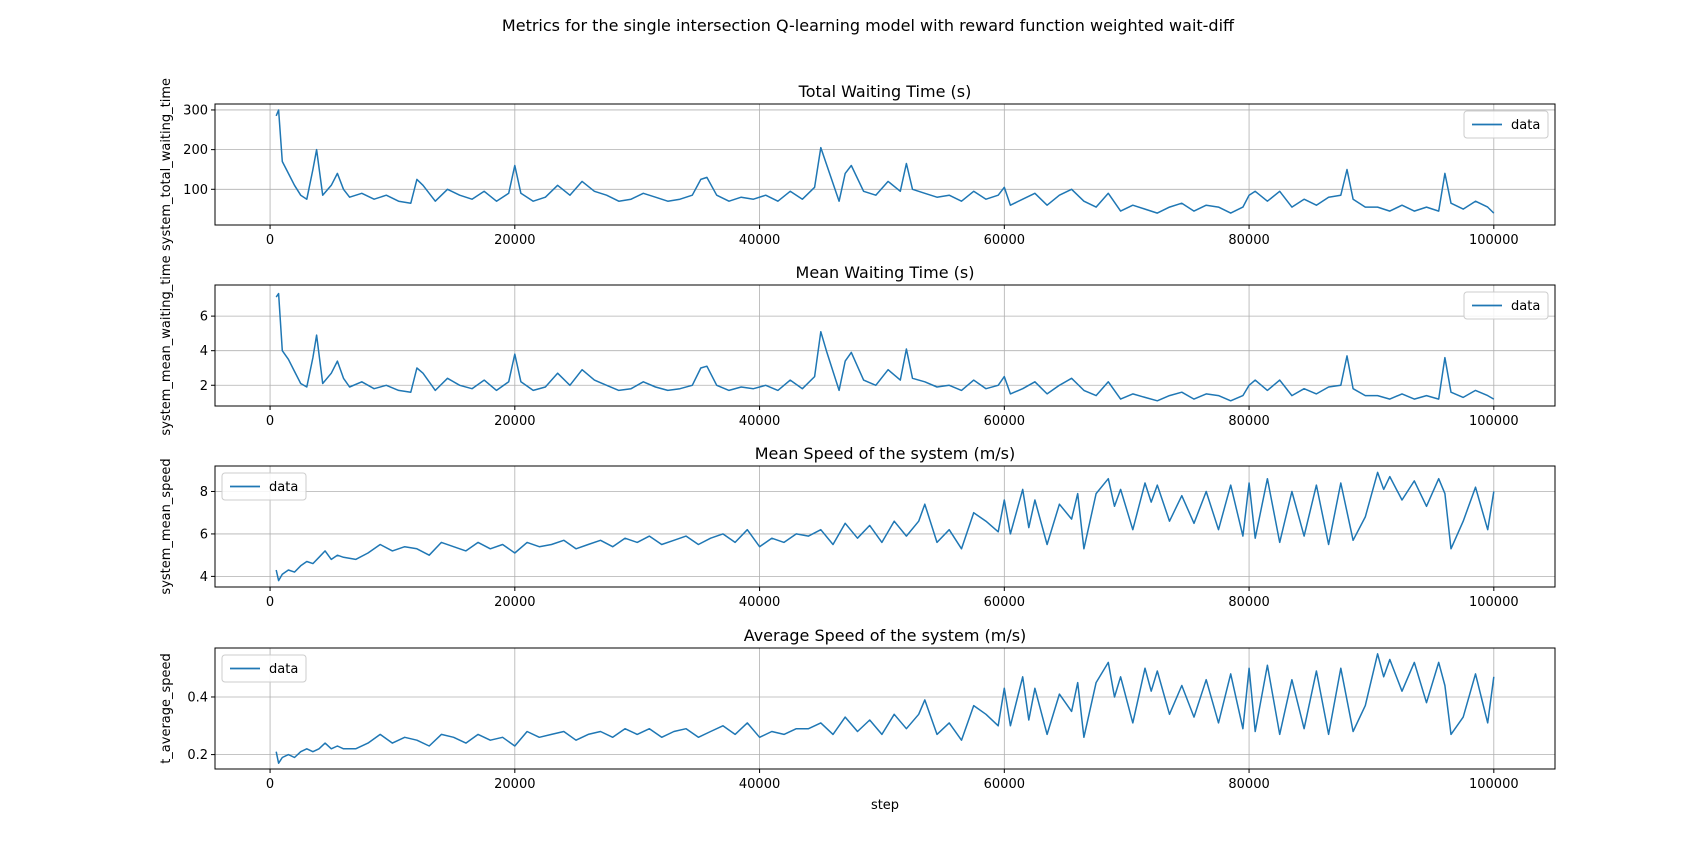 This screenshot has height=852, width=1706. I want to click on y-tick-label: 8, so click(204, 492).